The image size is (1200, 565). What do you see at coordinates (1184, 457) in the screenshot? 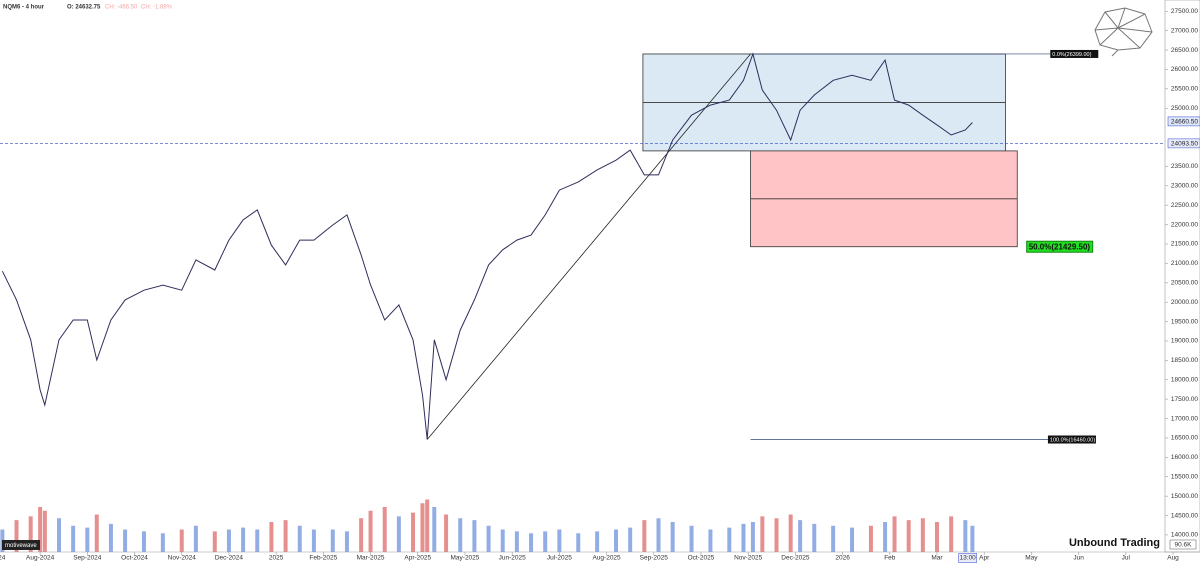
I see `y-tick-label: 16000.00` at bounding box center [1184, 457].